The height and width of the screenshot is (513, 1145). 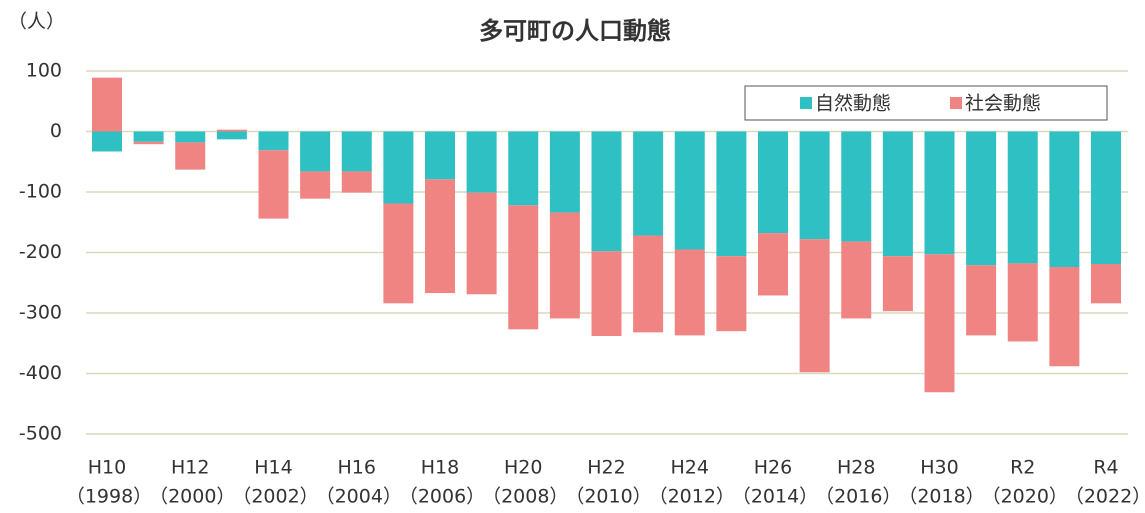 What do you see at coordinates (40, 373) in the screenshot?
I see `y-tick-label: -400` at bounding box center [40, 373].